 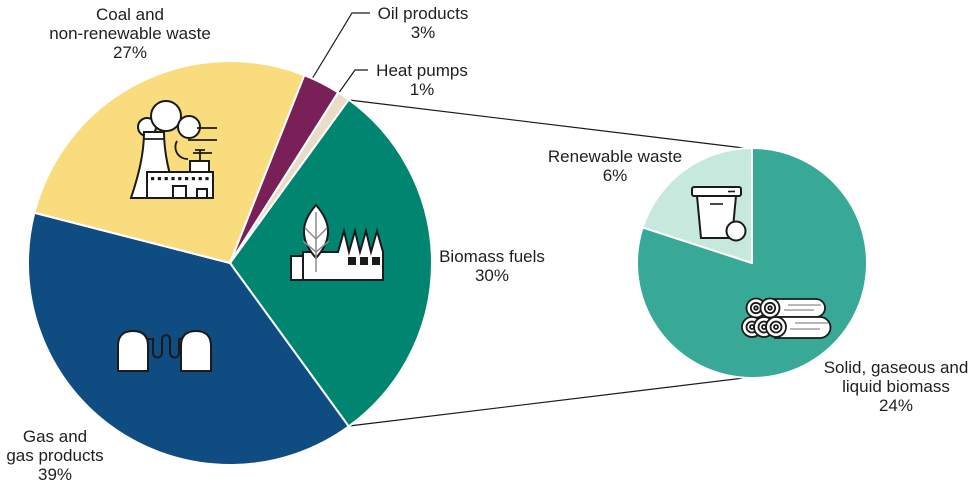 I want to click on label-line: Oil products, so click(x=423, y=13).